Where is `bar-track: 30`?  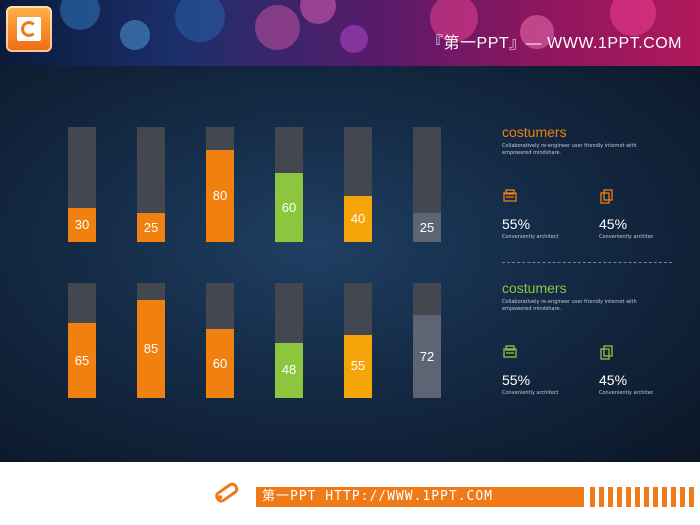 bar-track: 30 is located at coordinates (82, 184).